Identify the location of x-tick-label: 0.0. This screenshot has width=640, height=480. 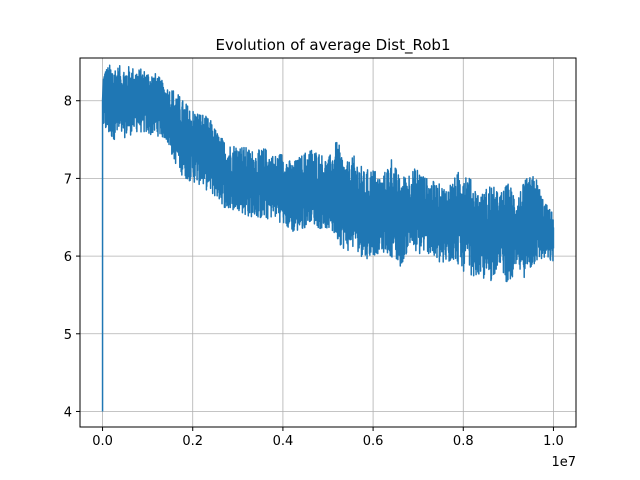
(102, 441).